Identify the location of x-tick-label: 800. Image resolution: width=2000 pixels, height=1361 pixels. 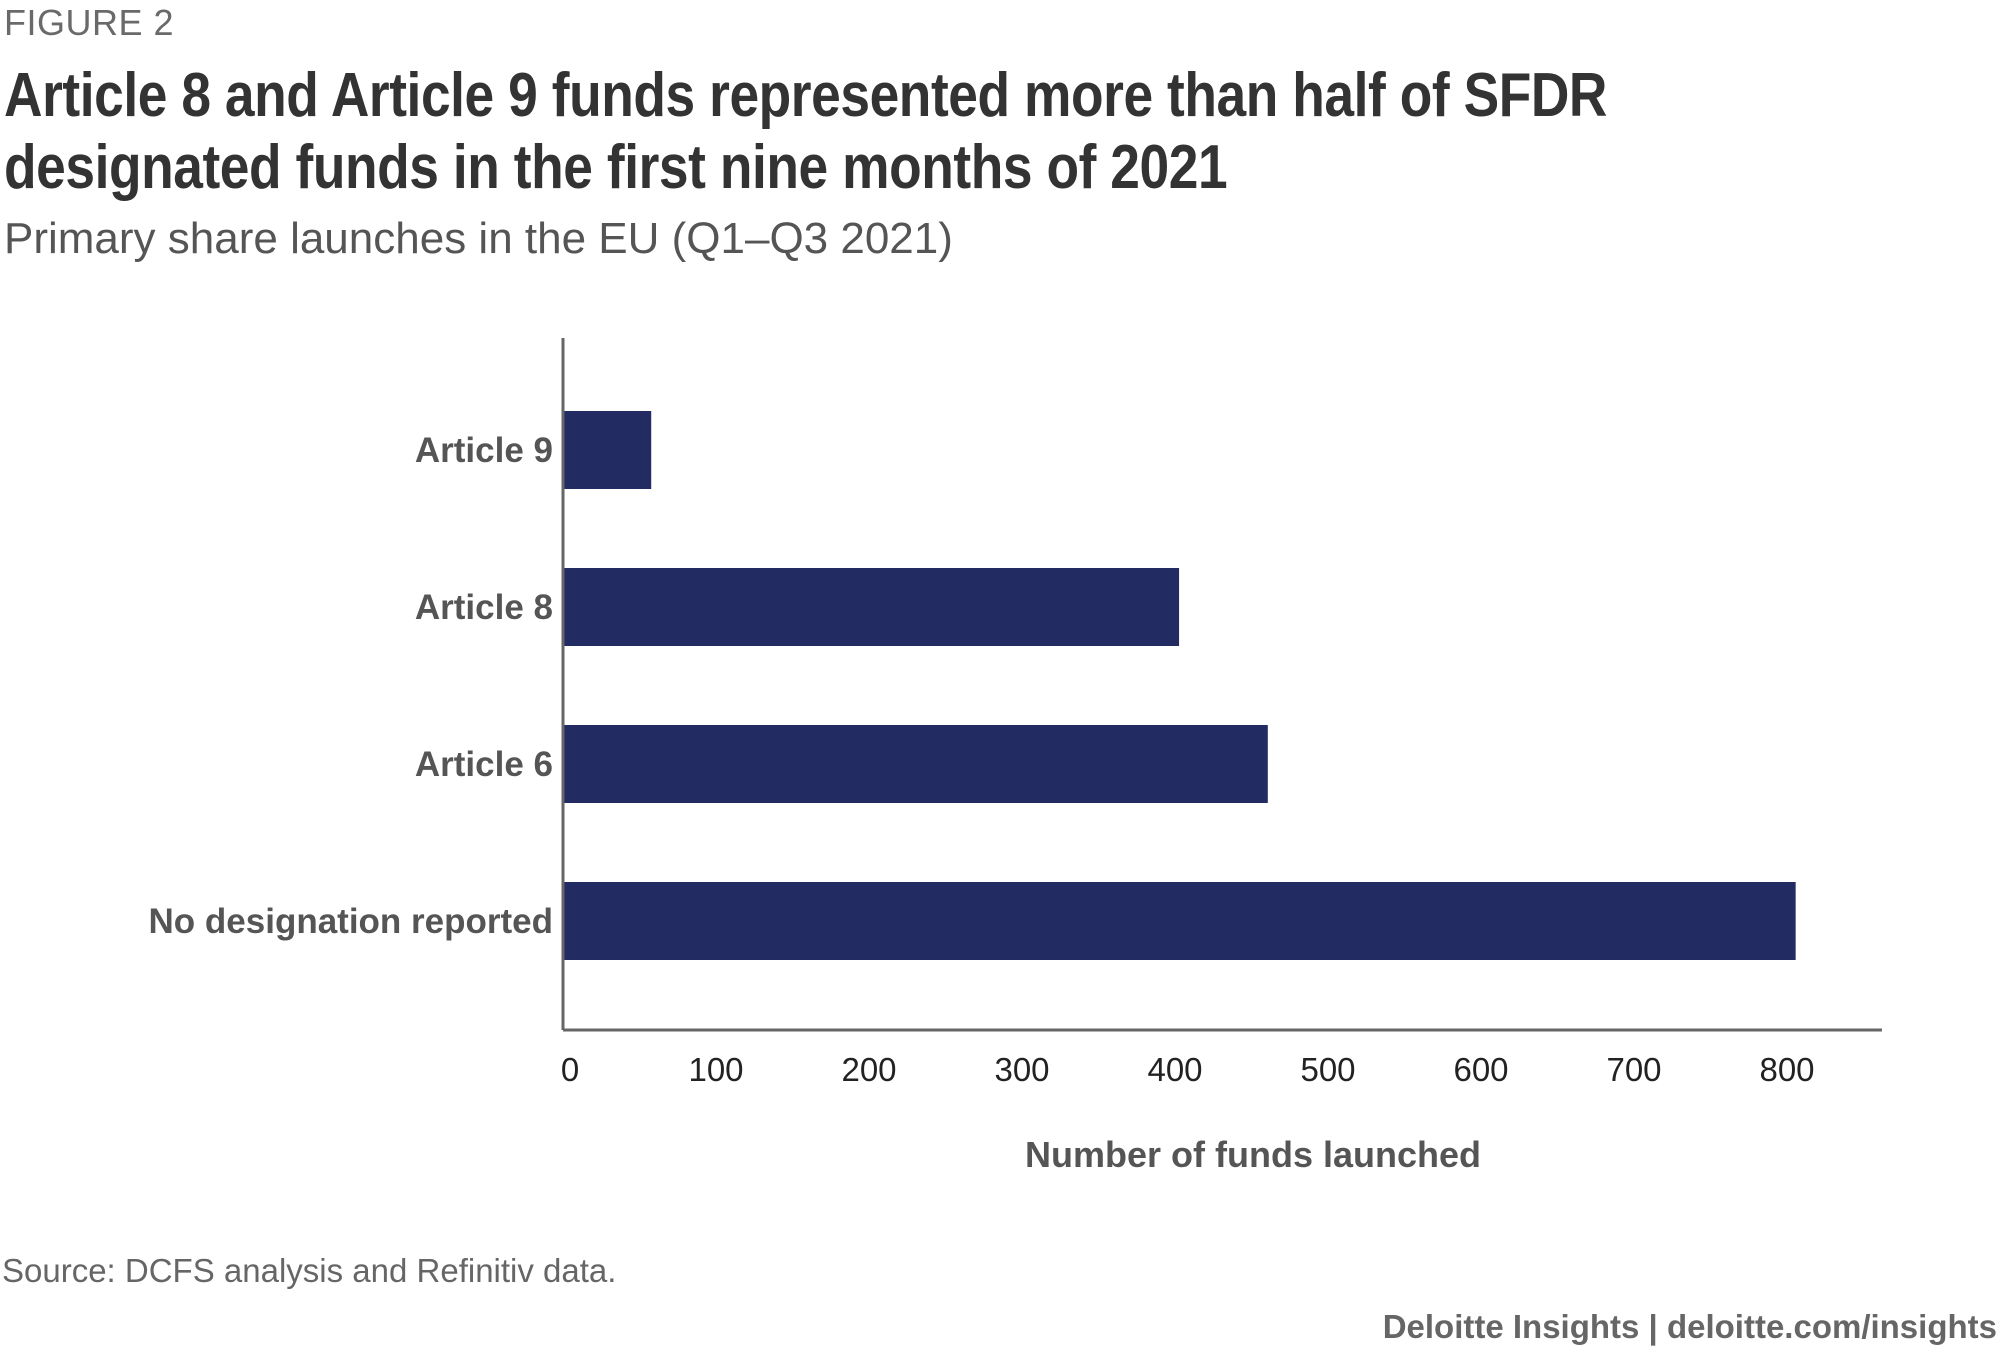
(1786, 1069).